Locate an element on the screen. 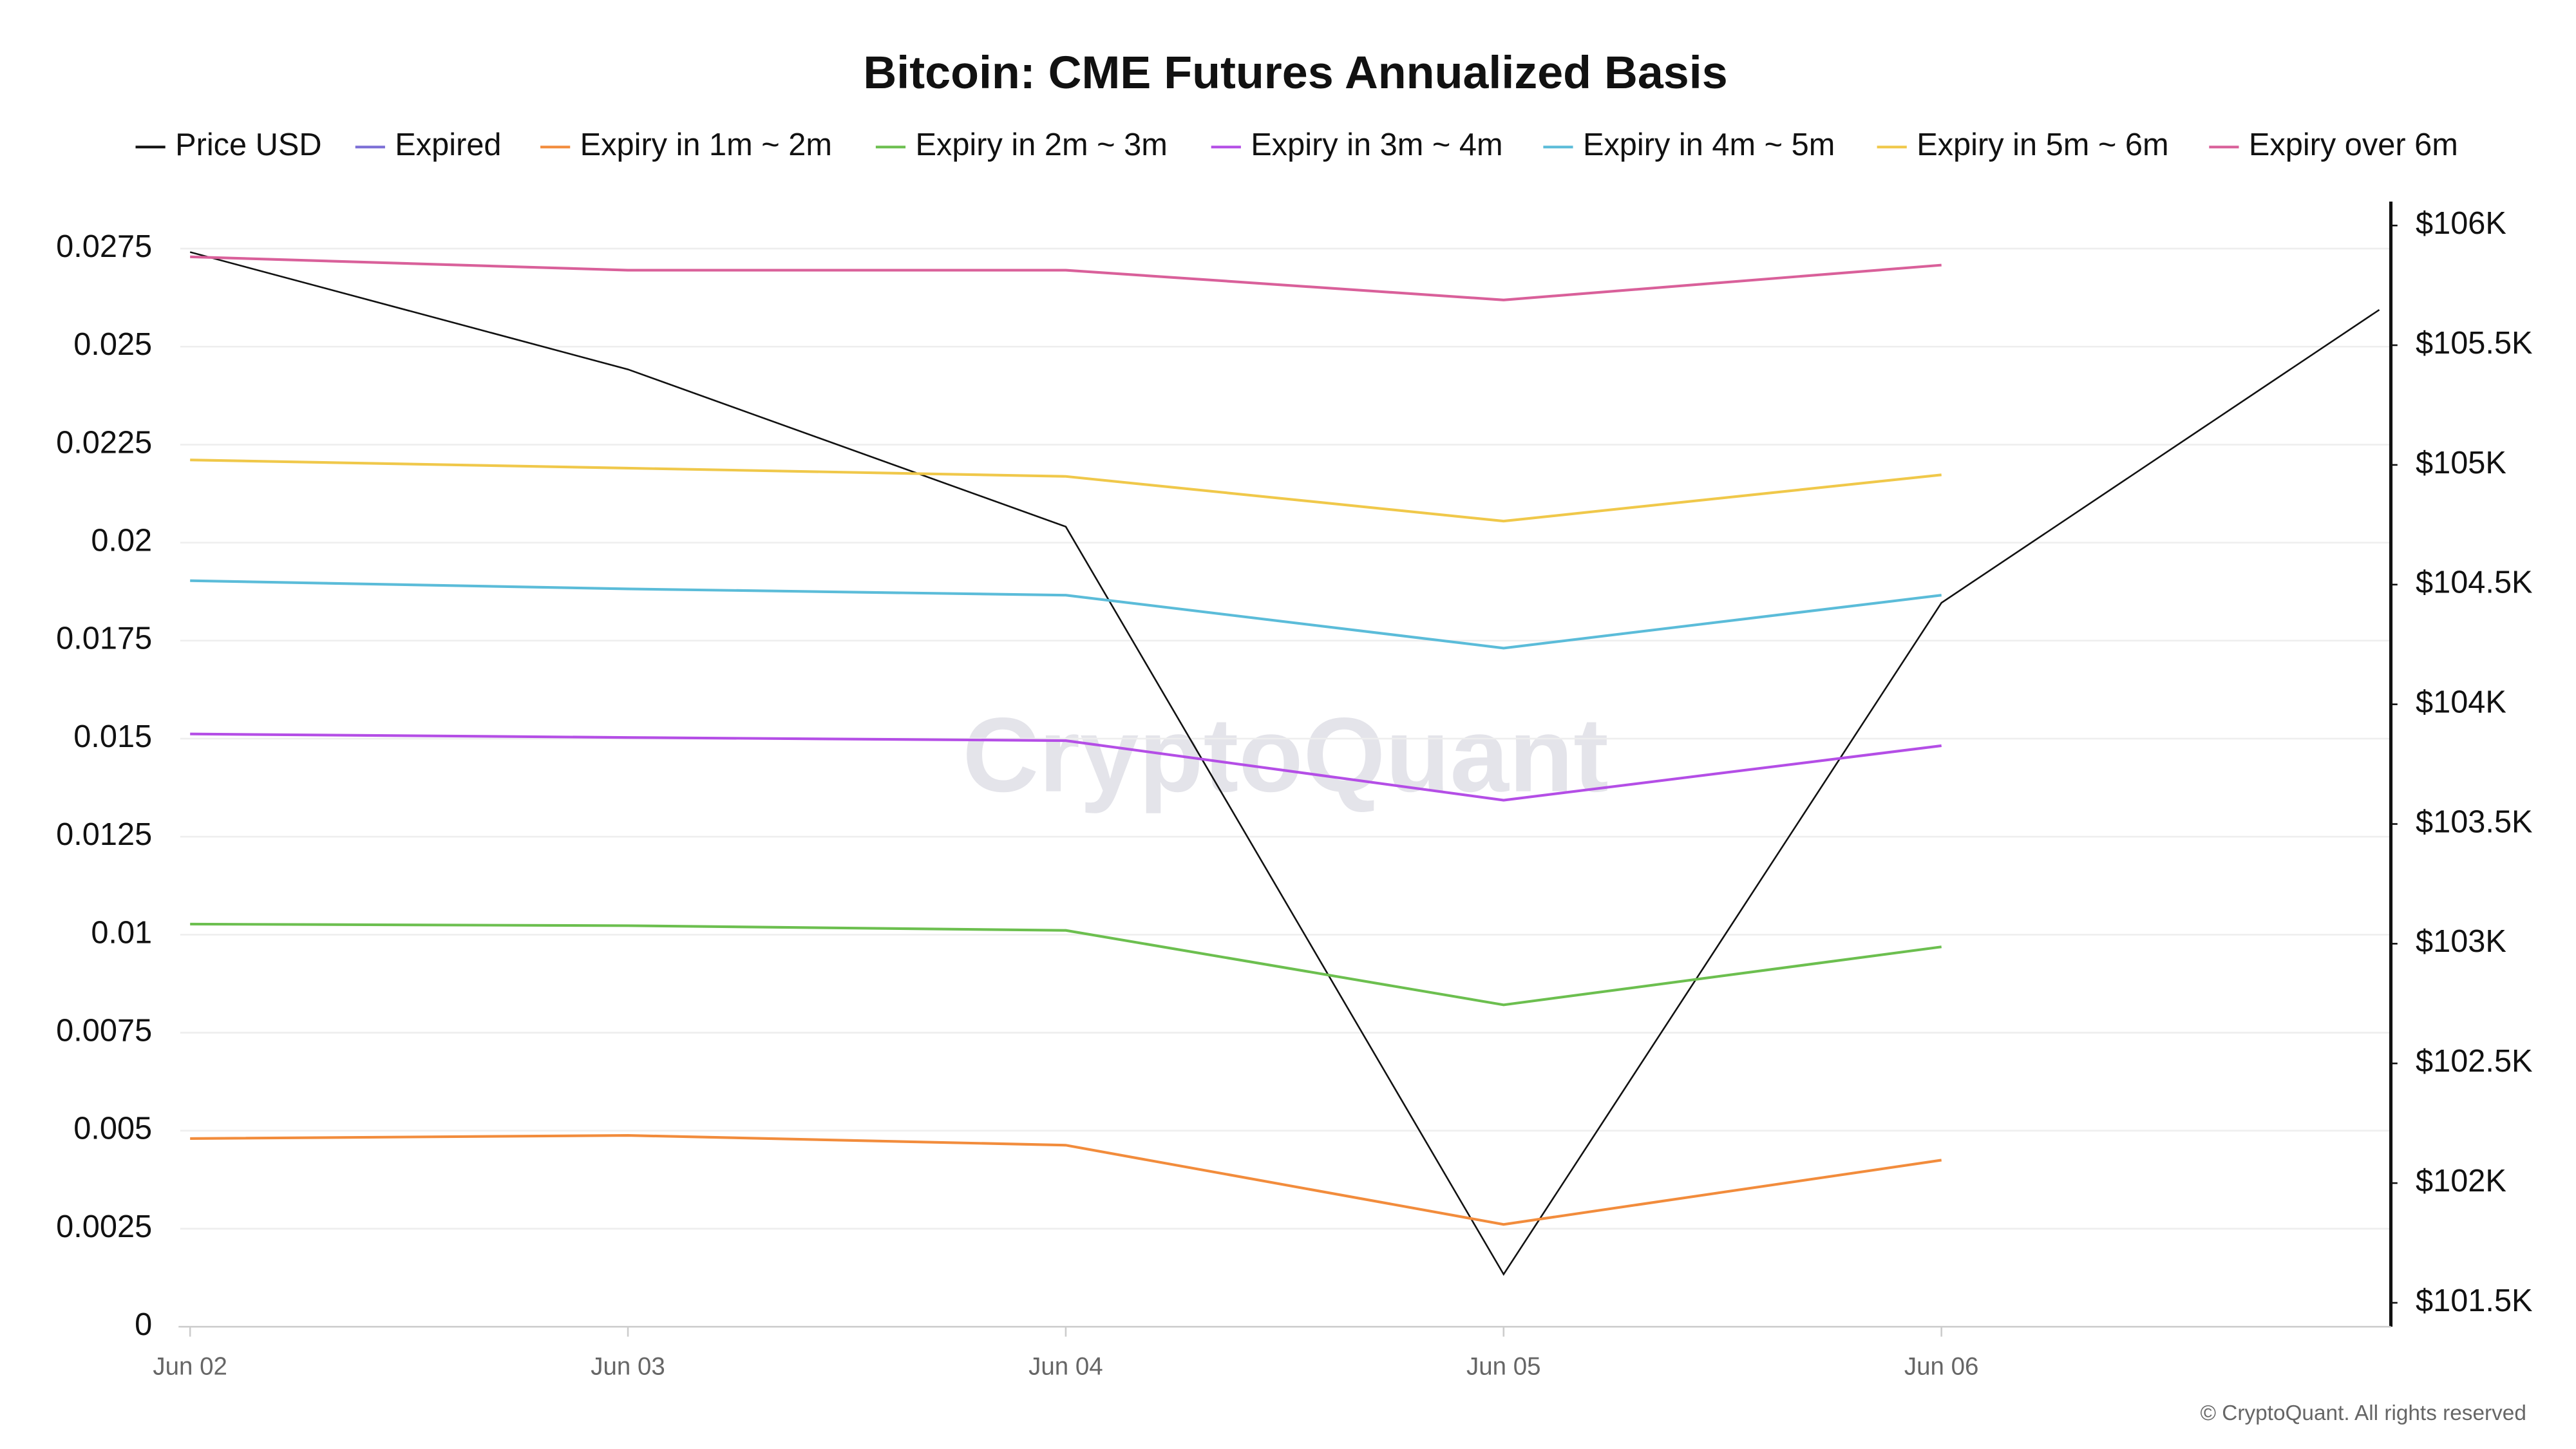  y-tick-label: 0.0075 is located at coordinates (104, 1030).